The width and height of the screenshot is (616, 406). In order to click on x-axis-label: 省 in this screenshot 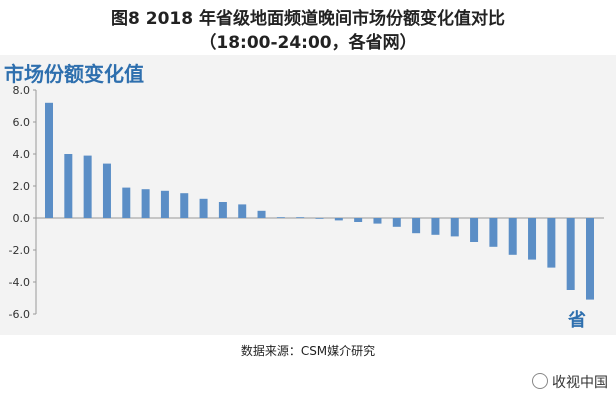, I will do `click(577, 320)`.